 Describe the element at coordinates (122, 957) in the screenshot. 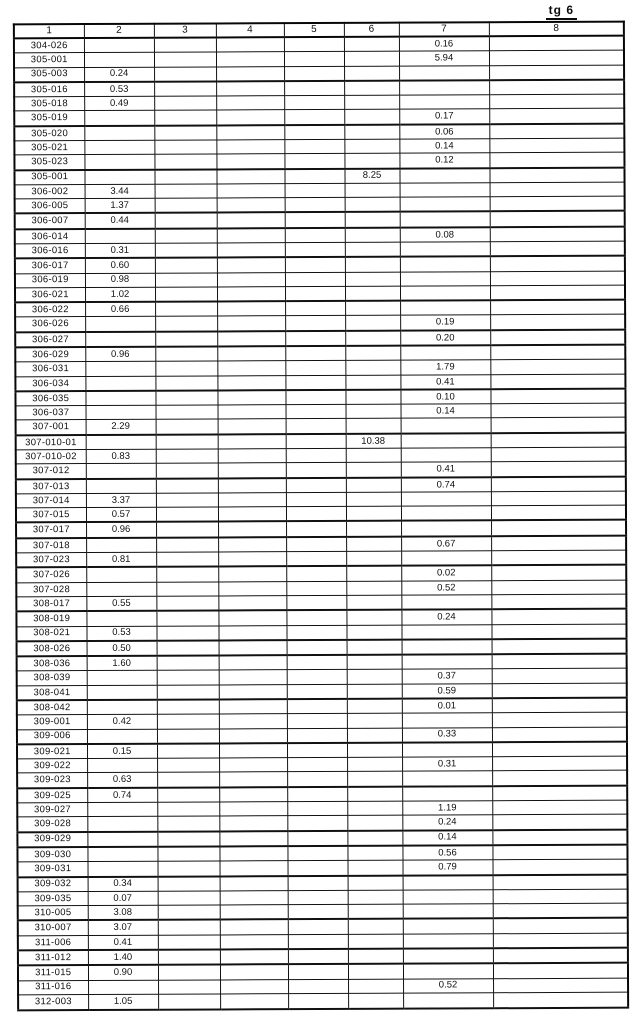

I see `value-cell-col2: 1.40` at that location.